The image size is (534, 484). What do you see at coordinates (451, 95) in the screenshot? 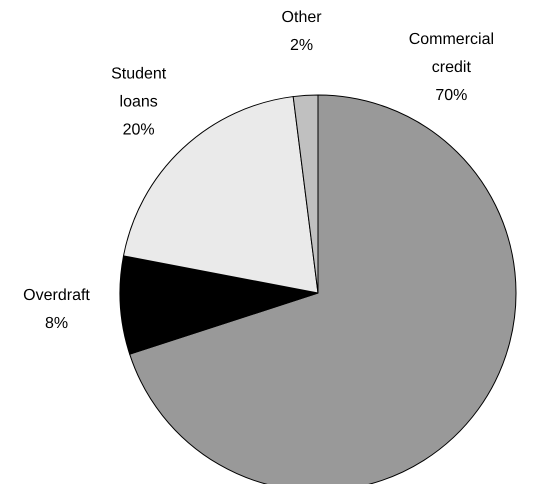
I see `data-label: 70%` at bounding box center [451, 95].